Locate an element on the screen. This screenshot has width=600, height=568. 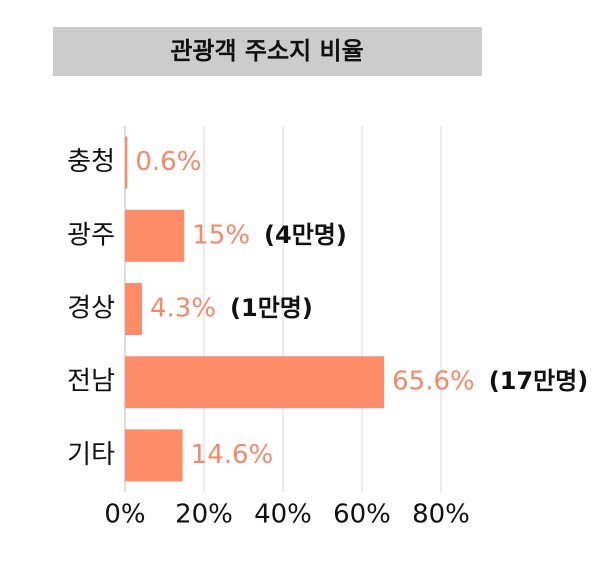
annotation: (17만명) is located at coordinates (539, 381).